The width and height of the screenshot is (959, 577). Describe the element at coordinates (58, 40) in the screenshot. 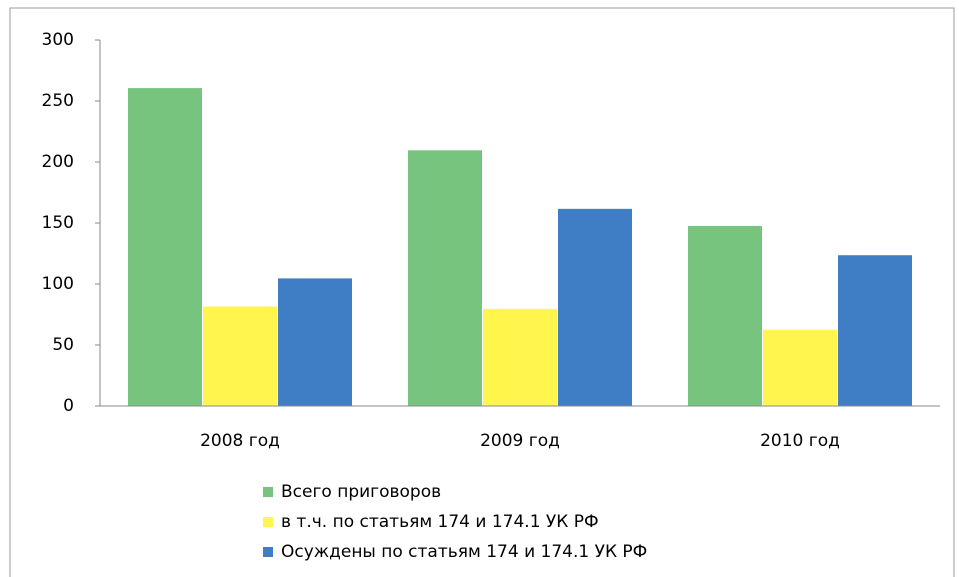

I see `y-tick-label: 300` at that location.